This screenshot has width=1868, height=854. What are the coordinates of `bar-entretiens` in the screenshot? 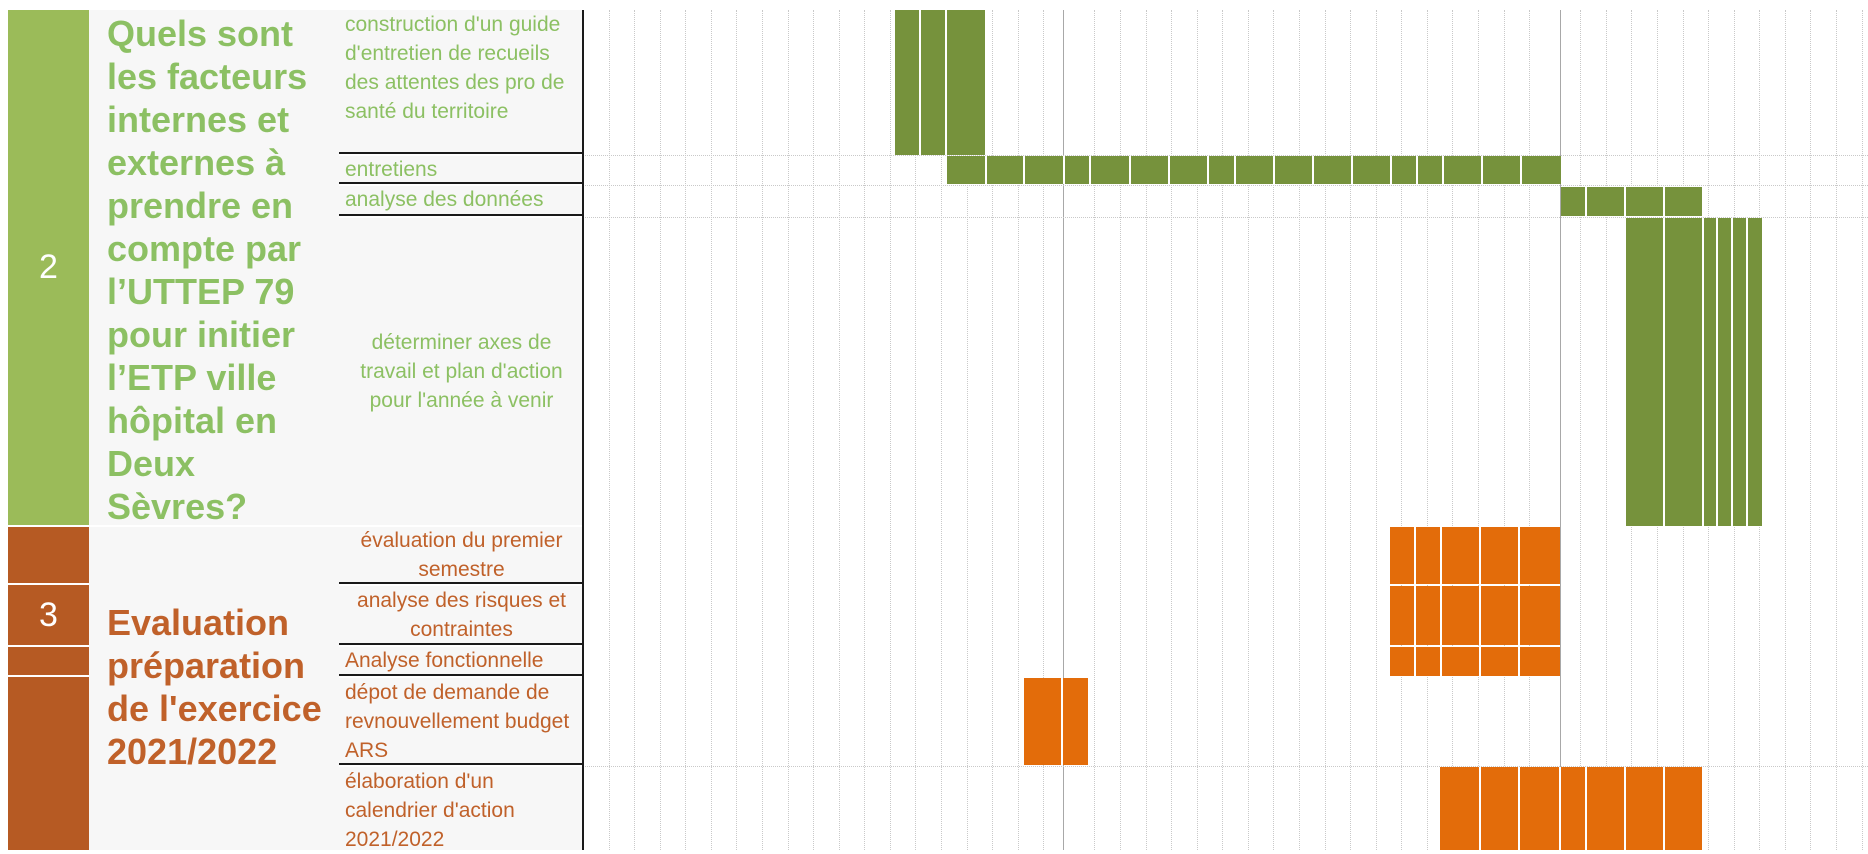 It's located at (1254, 170).